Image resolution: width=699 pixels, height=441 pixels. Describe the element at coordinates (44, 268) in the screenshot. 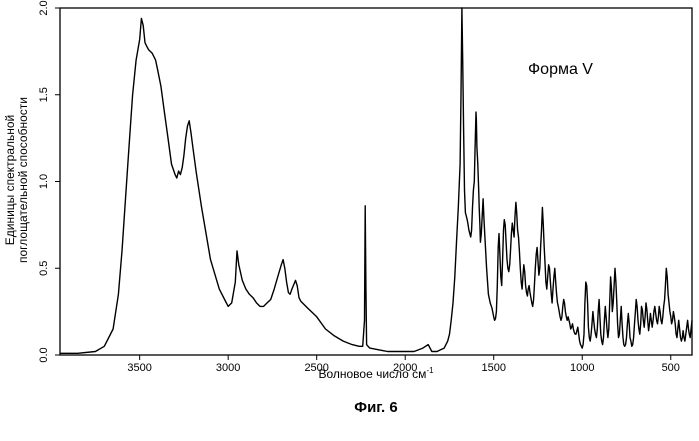

I see `y-tick-label: 0.5` at that location.